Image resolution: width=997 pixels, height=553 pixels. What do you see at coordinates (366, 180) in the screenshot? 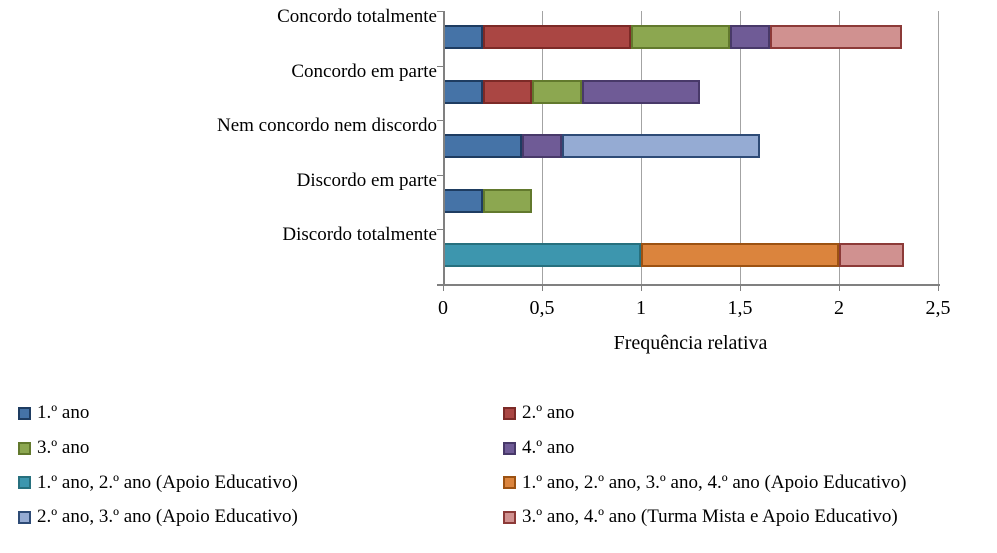
I see `category-label: Discordo em parte` at bounding box center [366, 180].